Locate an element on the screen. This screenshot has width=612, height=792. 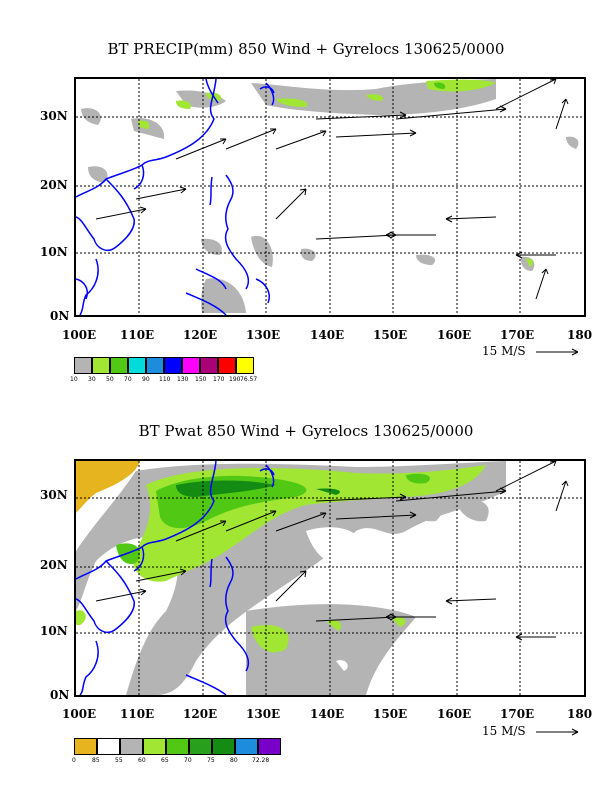
p1-ref-vector-arrow is located at coordinates (557, 352).